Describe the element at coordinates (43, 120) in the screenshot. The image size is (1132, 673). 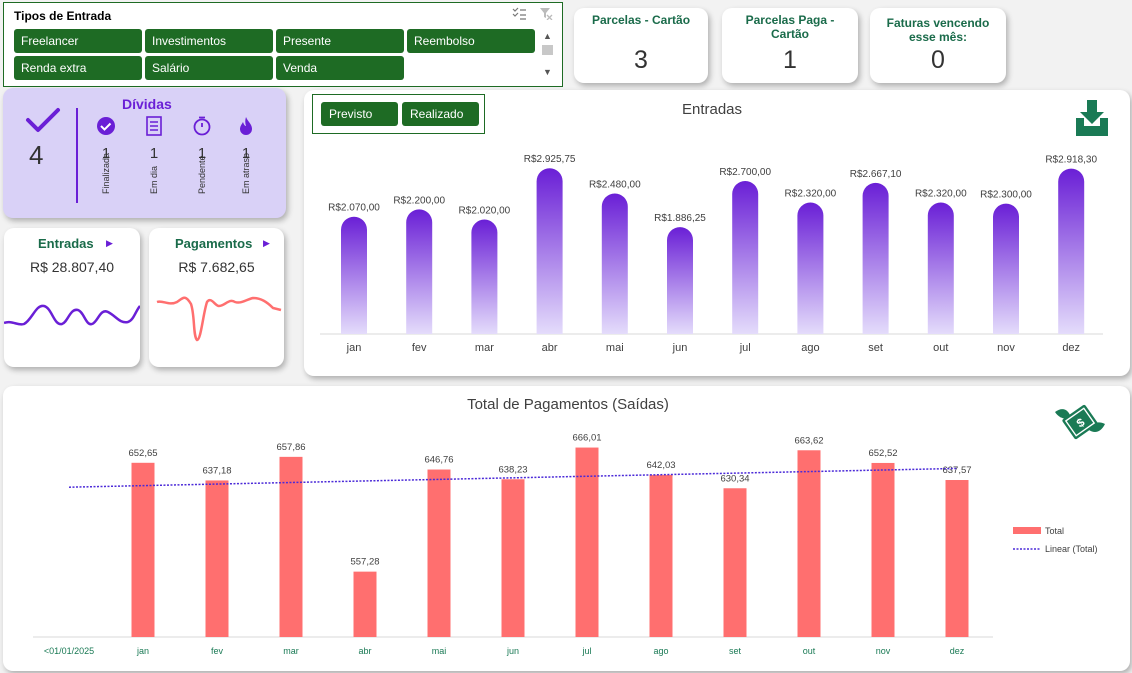
I see `checkmark-icon` at that location.